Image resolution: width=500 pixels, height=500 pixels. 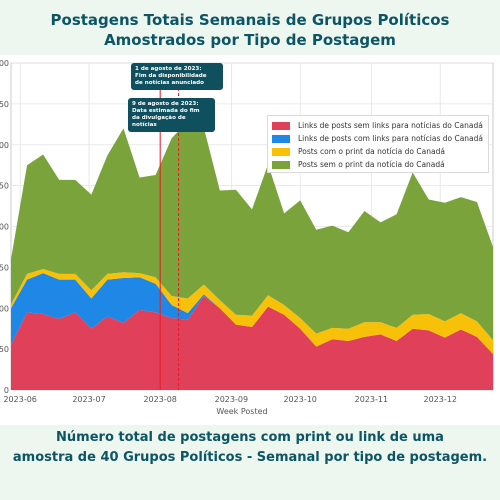 I want to click on legend-swatch-green, so click(x=281, y=164).